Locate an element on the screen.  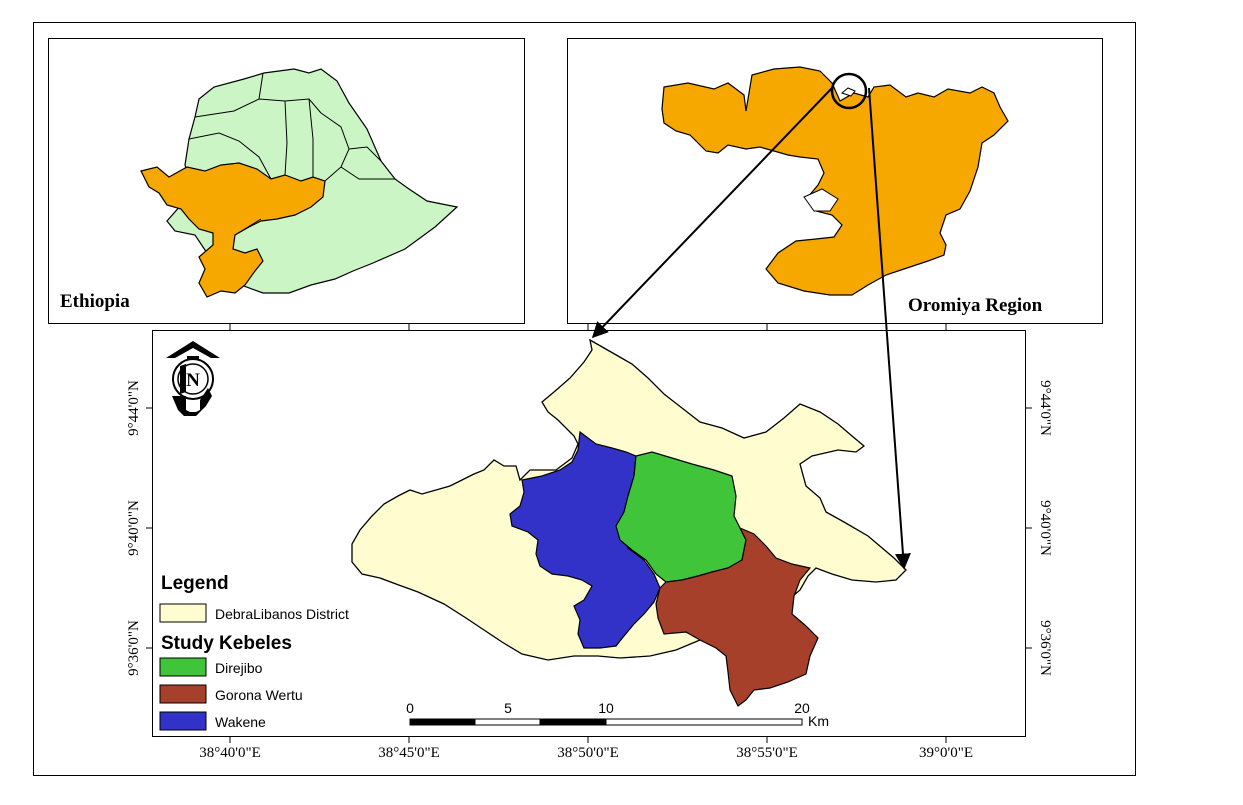
locator-arrow-left is located at coordinates (712, 213).